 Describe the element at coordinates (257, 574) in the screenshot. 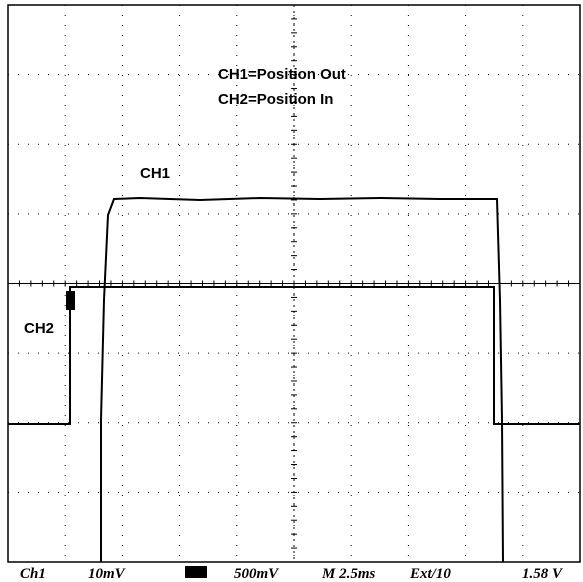

I see `status-ch2-scale: 500mV` at that location.